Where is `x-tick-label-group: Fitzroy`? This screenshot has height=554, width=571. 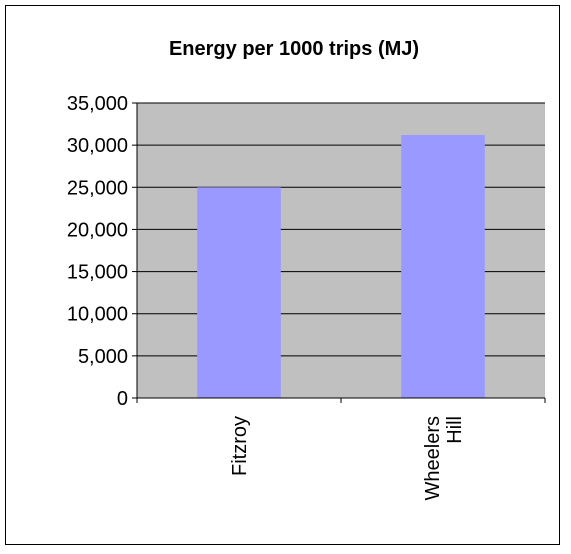 x-tick-label-group: Fitzroy is located at coordinates (240, 446).